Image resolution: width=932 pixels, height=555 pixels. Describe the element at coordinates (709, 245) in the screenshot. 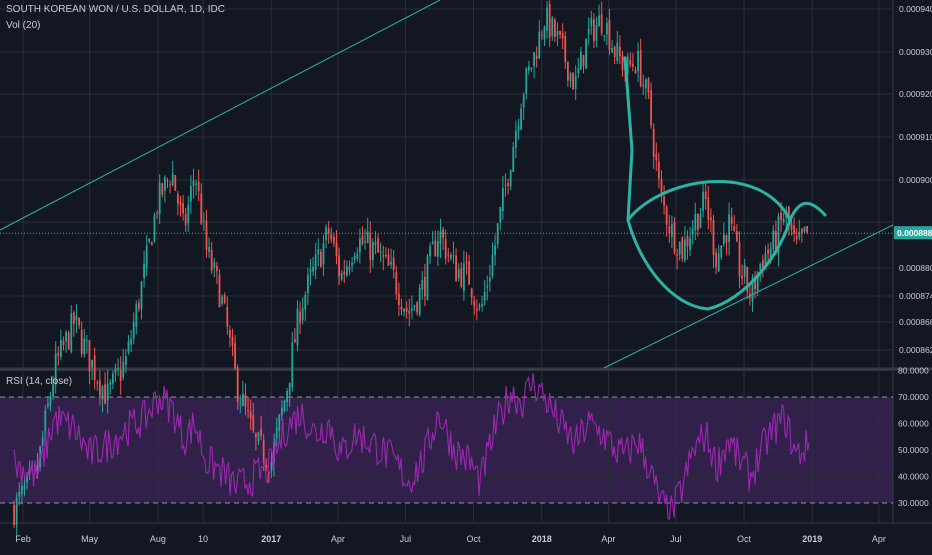

I see `drawn-lens-shape` at that location.